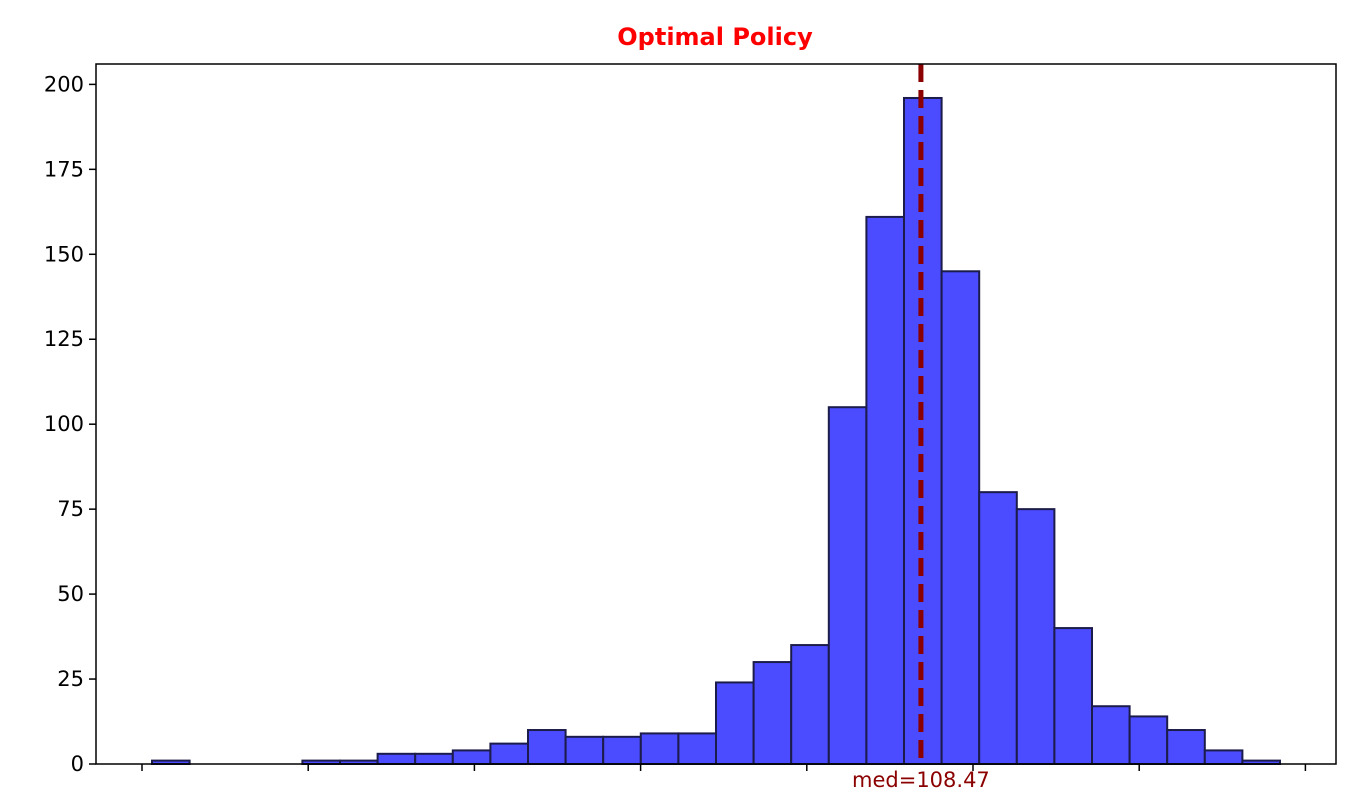  What do you see at coordinates (724, 767) in the screenshot?
I see `x-axis` at bounding box center [724, 767].